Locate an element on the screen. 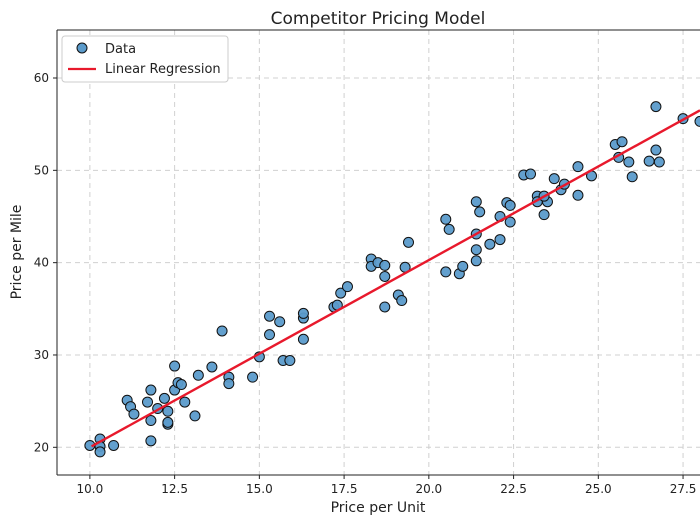 The height and width of the screenshot is (529, 700). x-tick-label: 10.0 is located at coordinates (90, 489).